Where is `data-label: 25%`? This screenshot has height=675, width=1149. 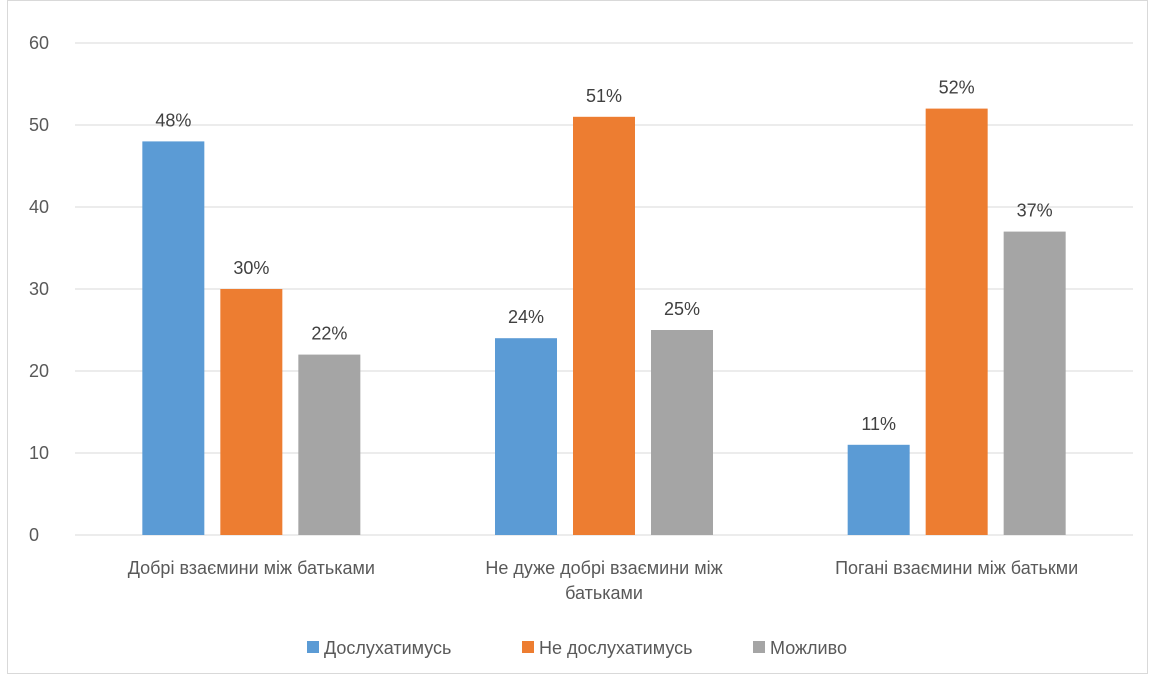
data-label: 25% is located at coordinates (682, 309).